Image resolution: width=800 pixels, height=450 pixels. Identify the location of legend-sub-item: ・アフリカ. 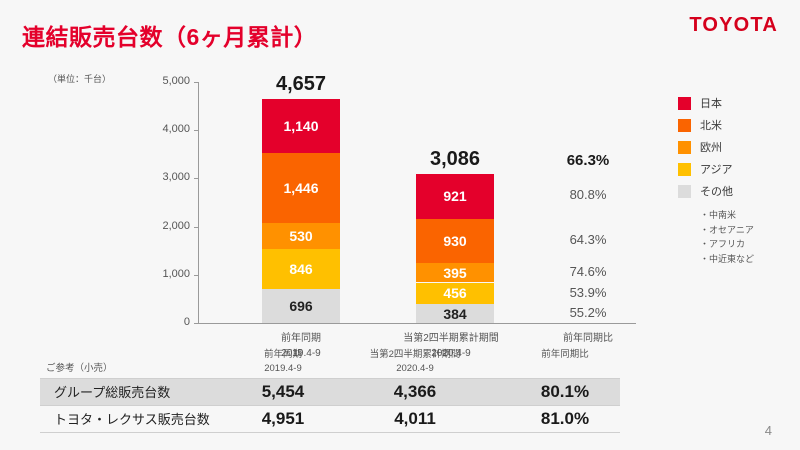
(723, 244).